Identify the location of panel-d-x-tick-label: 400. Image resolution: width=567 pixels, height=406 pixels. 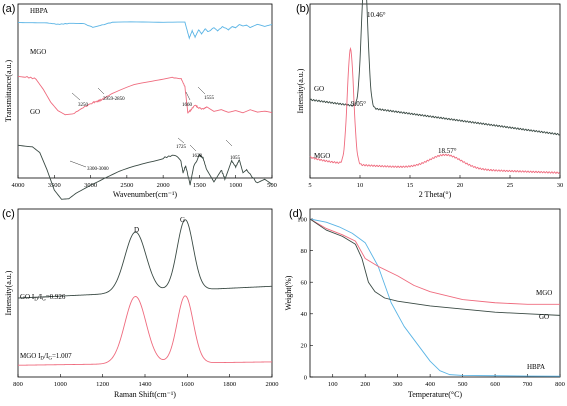
(430, 384).